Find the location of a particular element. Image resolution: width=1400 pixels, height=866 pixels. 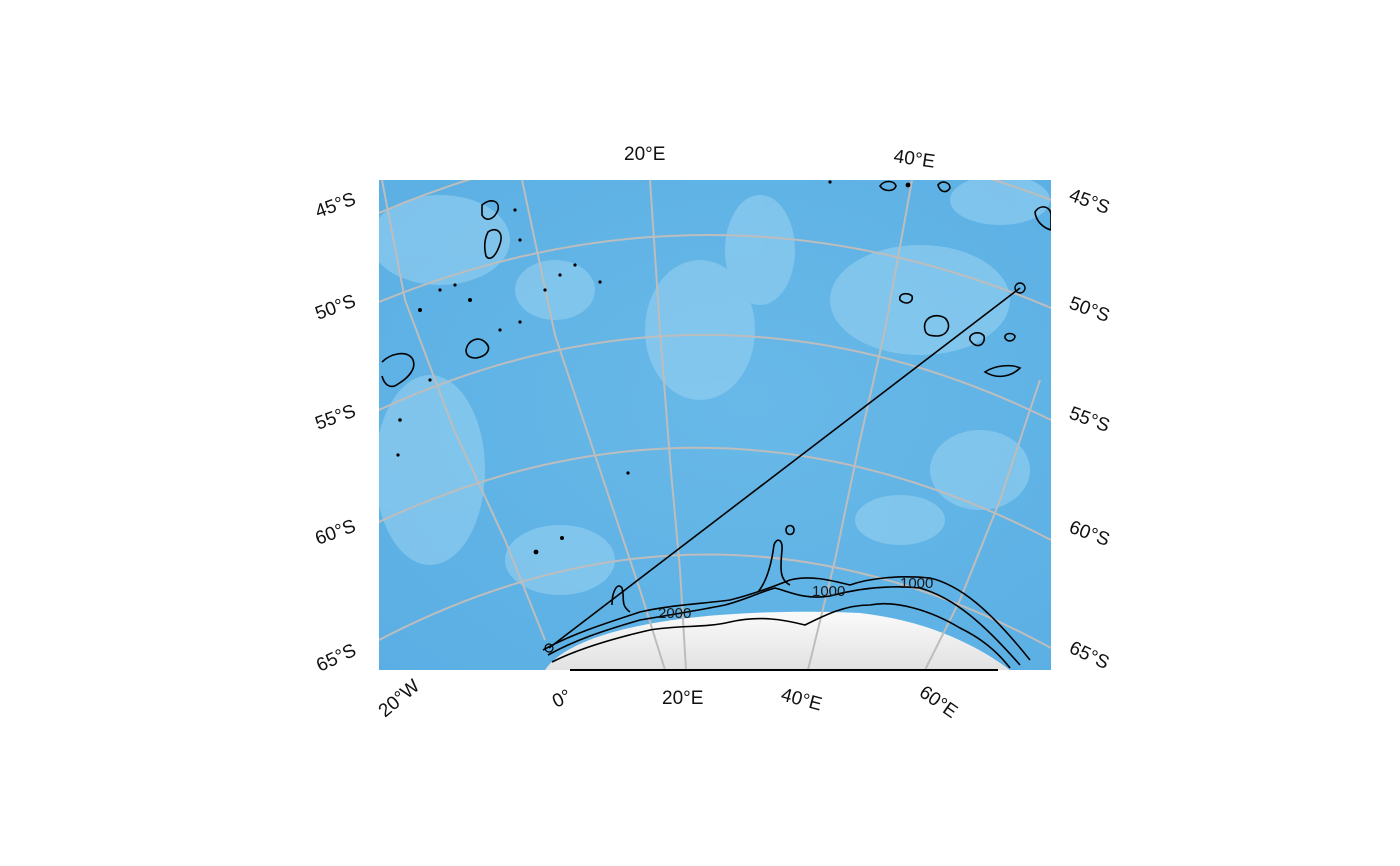

peninsula-contour is located at coordinates (621, 599).